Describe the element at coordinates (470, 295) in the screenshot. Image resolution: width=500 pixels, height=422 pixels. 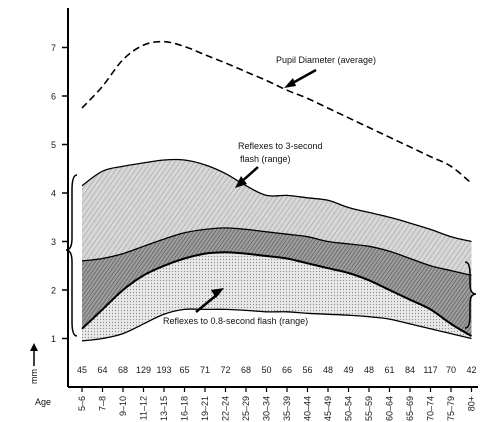
I see `right-brace-icon` at that location.